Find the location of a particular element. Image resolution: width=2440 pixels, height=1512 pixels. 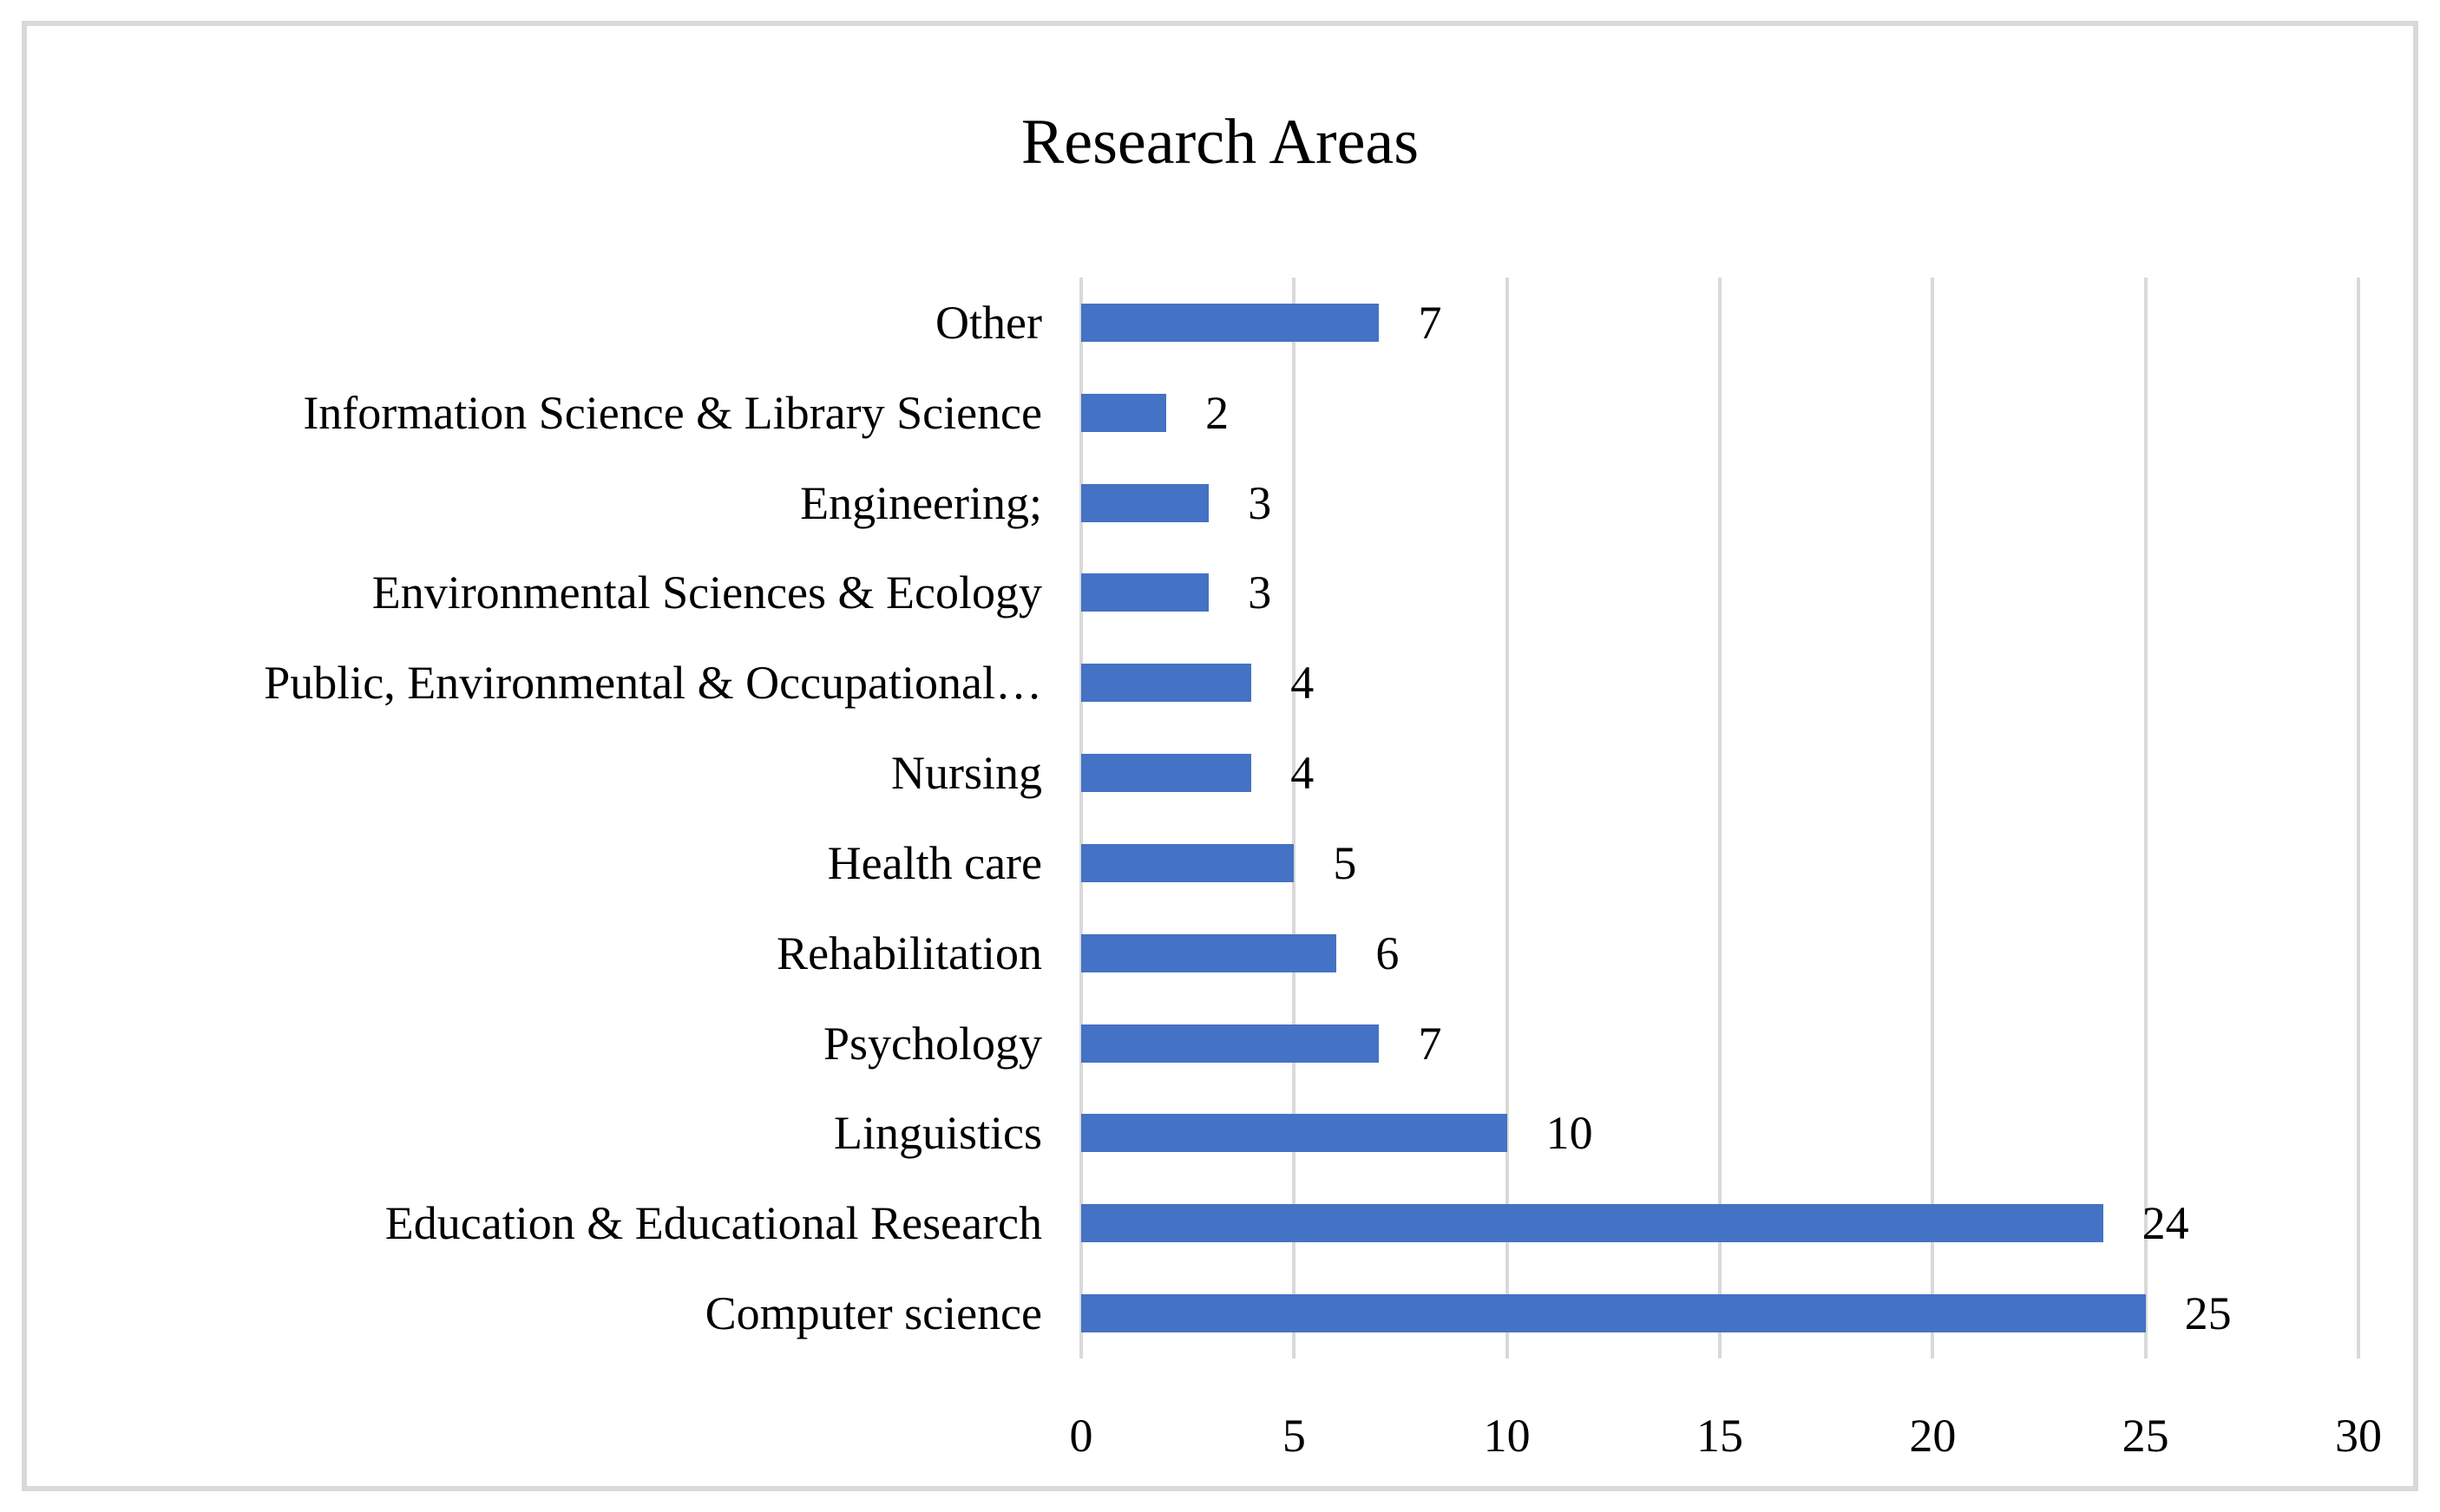

value-label: 2 is located at coordinates (1217, 412).